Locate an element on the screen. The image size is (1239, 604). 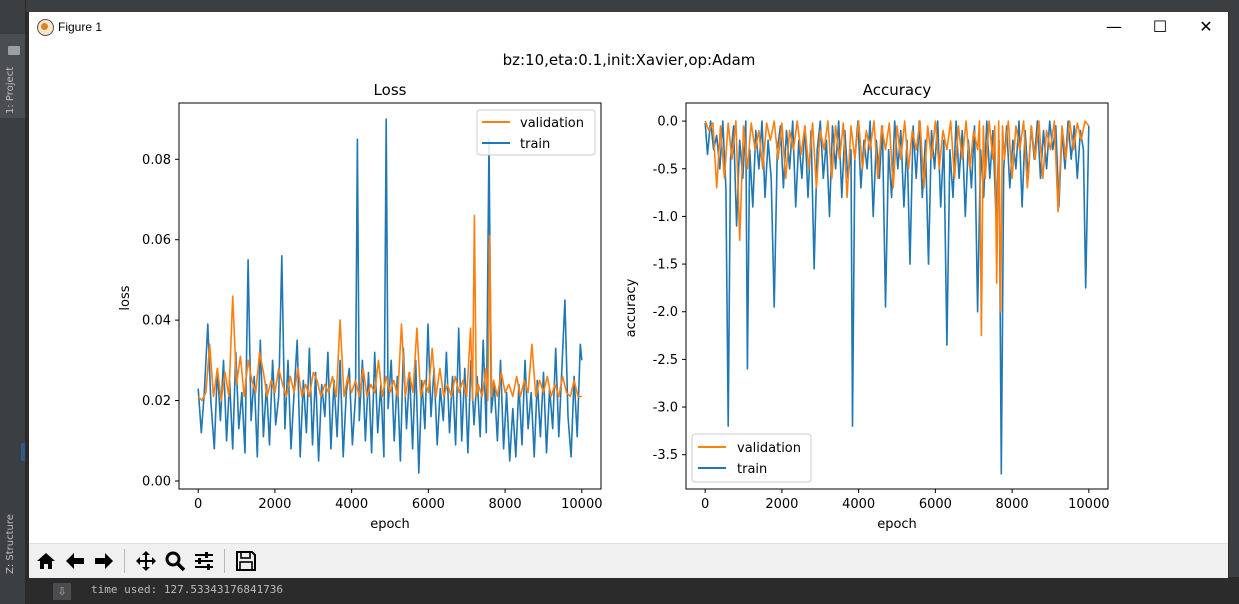
ide-left-marker is located at coordinates (23, 452).